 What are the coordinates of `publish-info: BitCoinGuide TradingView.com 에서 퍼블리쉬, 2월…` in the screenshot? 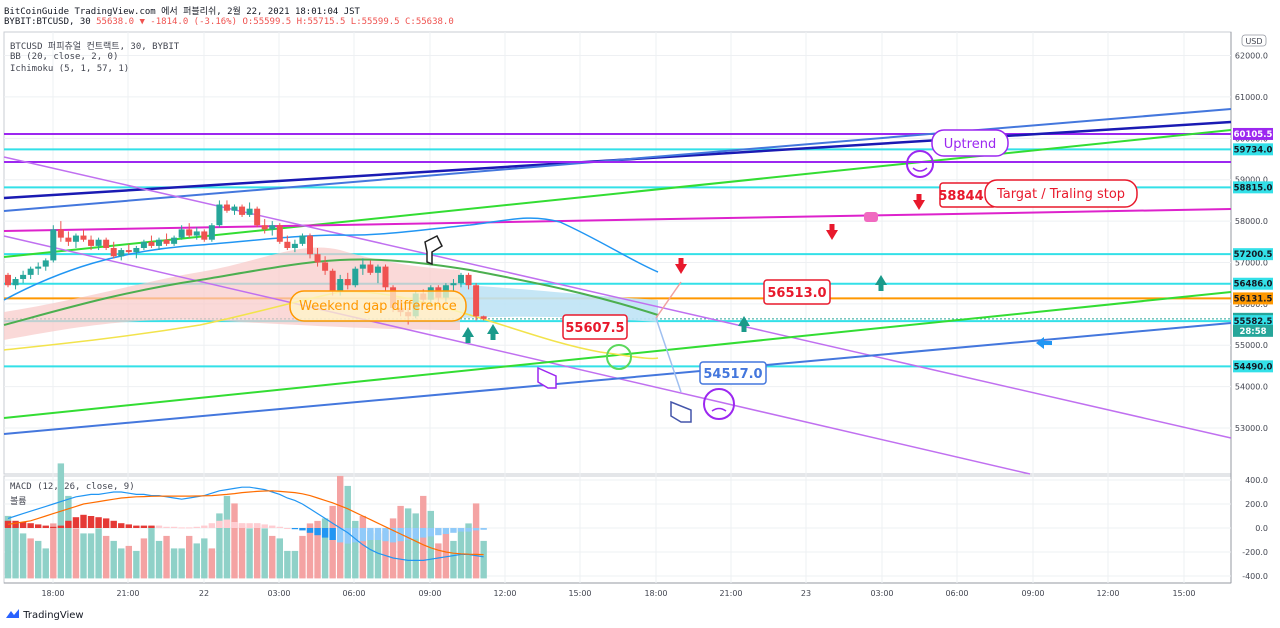 It's located at (182, 10).